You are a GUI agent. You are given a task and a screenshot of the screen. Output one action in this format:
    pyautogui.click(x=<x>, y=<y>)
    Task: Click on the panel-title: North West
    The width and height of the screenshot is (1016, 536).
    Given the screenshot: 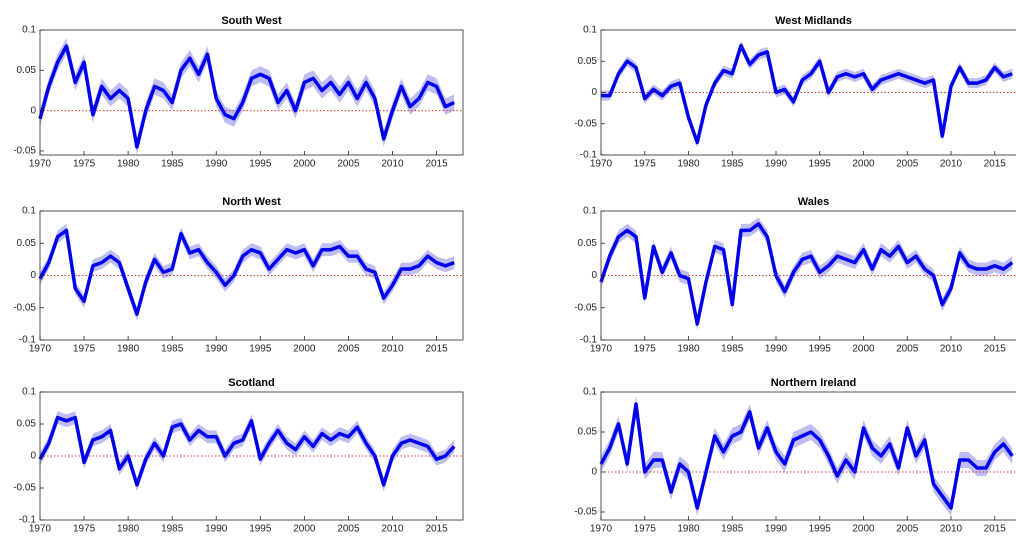 What is the action you would take?
    pyautogui.click(x=251, y=202)
    